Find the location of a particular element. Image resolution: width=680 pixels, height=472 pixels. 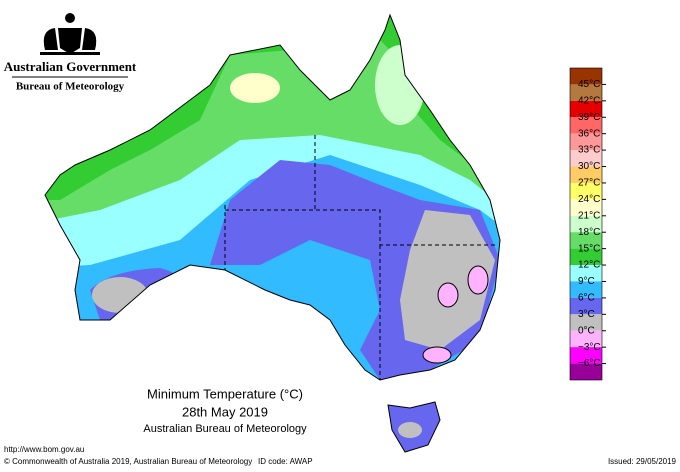

url: http://www.bom.gov.au is located at coordinates (44, 449).